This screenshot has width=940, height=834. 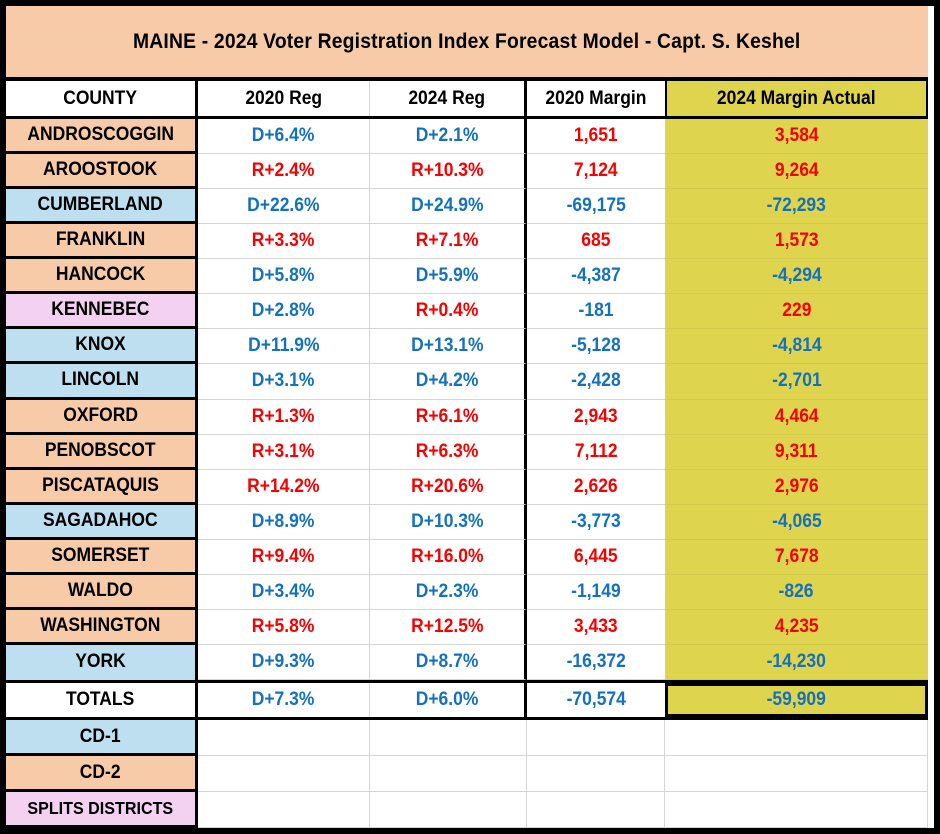 I want to click on margin-2024-actual-cell: -72,293, so click(x=796, y=207).